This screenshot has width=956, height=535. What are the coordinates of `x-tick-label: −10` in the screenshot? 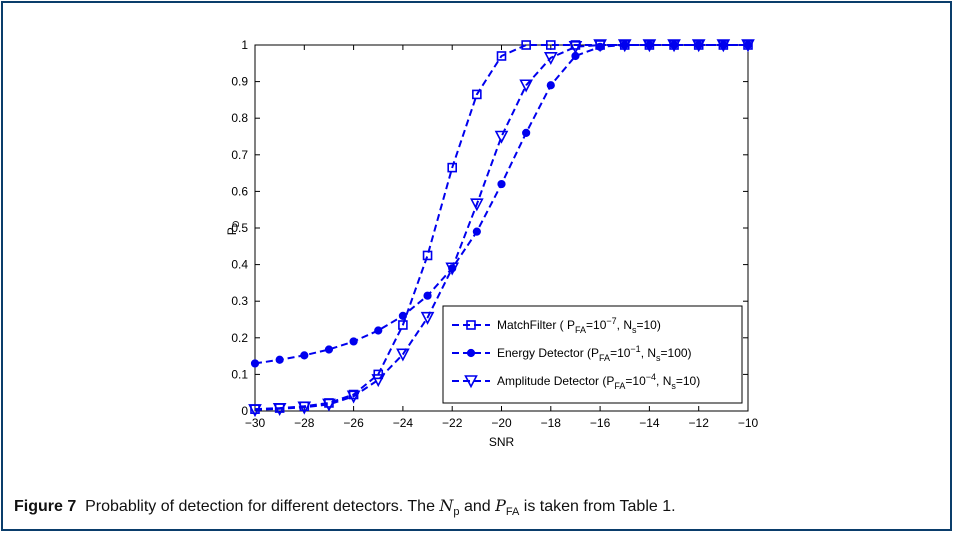 It's located at (748, 423).